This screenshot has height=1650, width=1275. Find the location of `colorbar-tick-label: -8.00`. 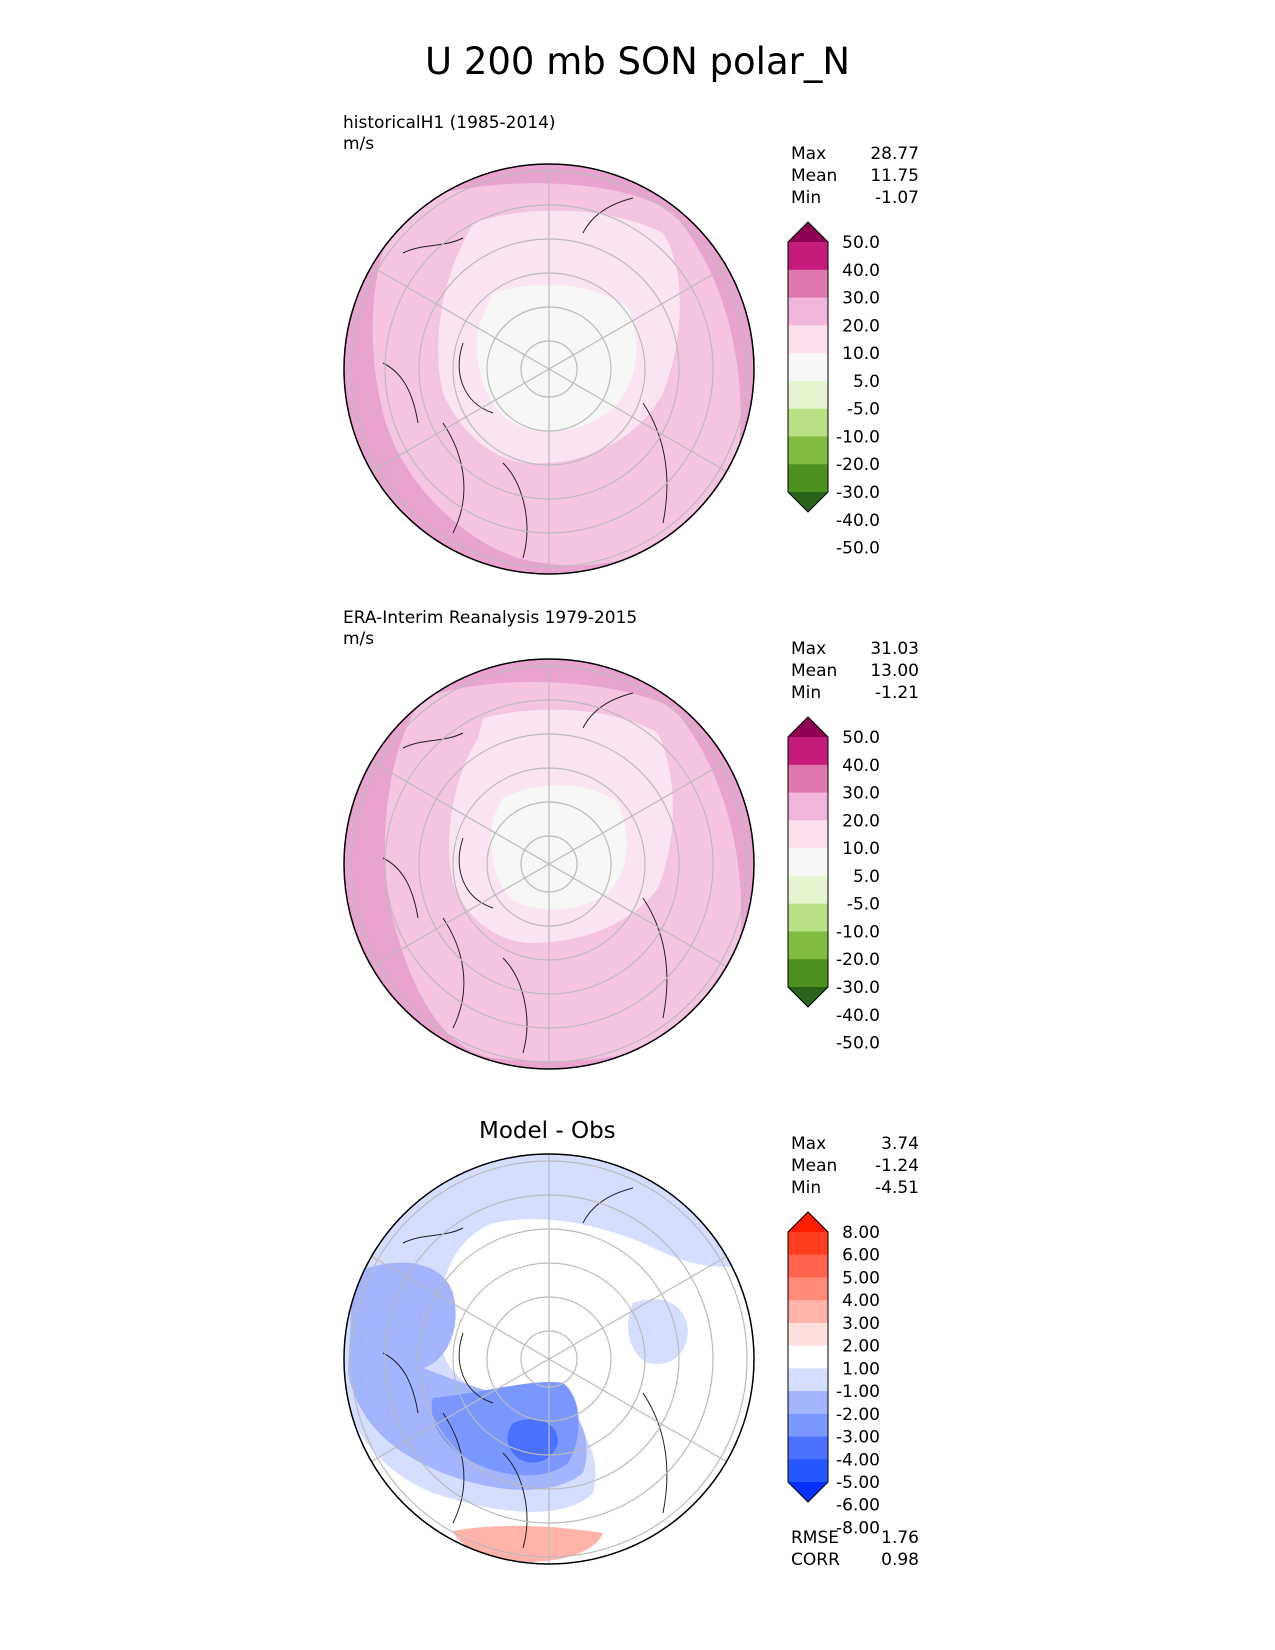

colorbar-tick-label: -8.00 is located at coordinates (858, 1528).